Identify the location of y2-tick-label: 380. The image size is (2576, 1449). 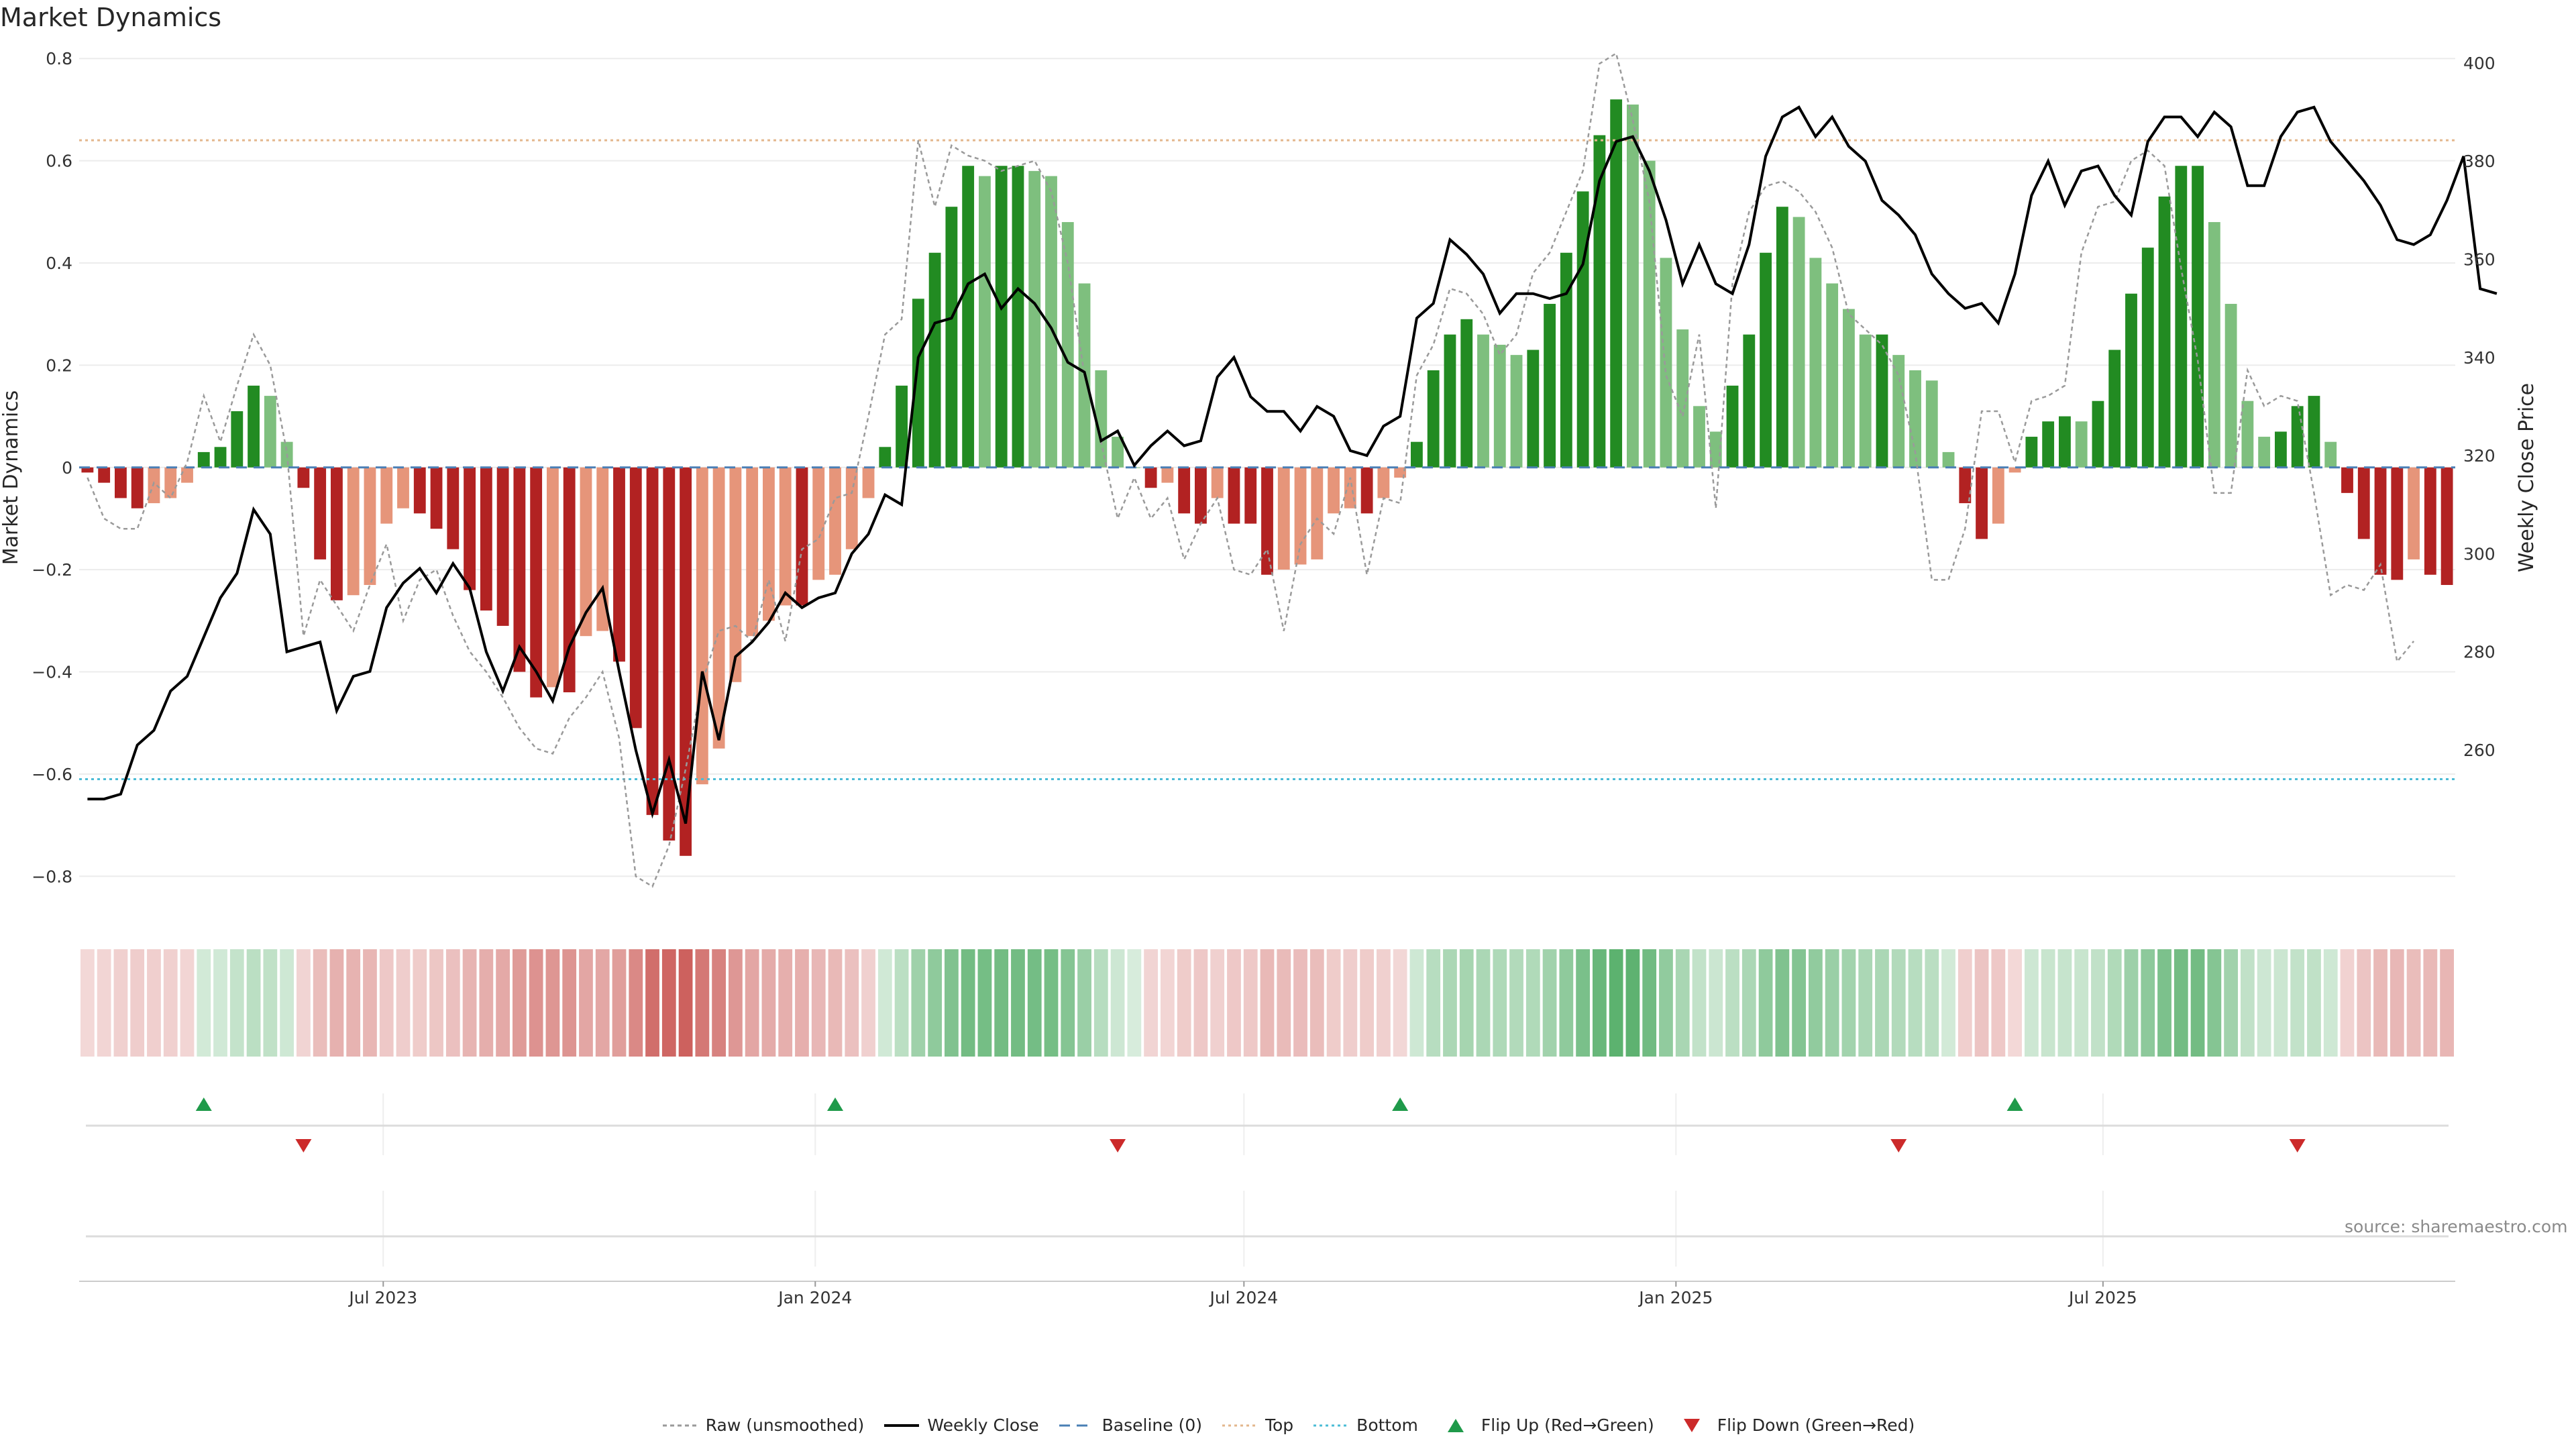
(2479, 161).